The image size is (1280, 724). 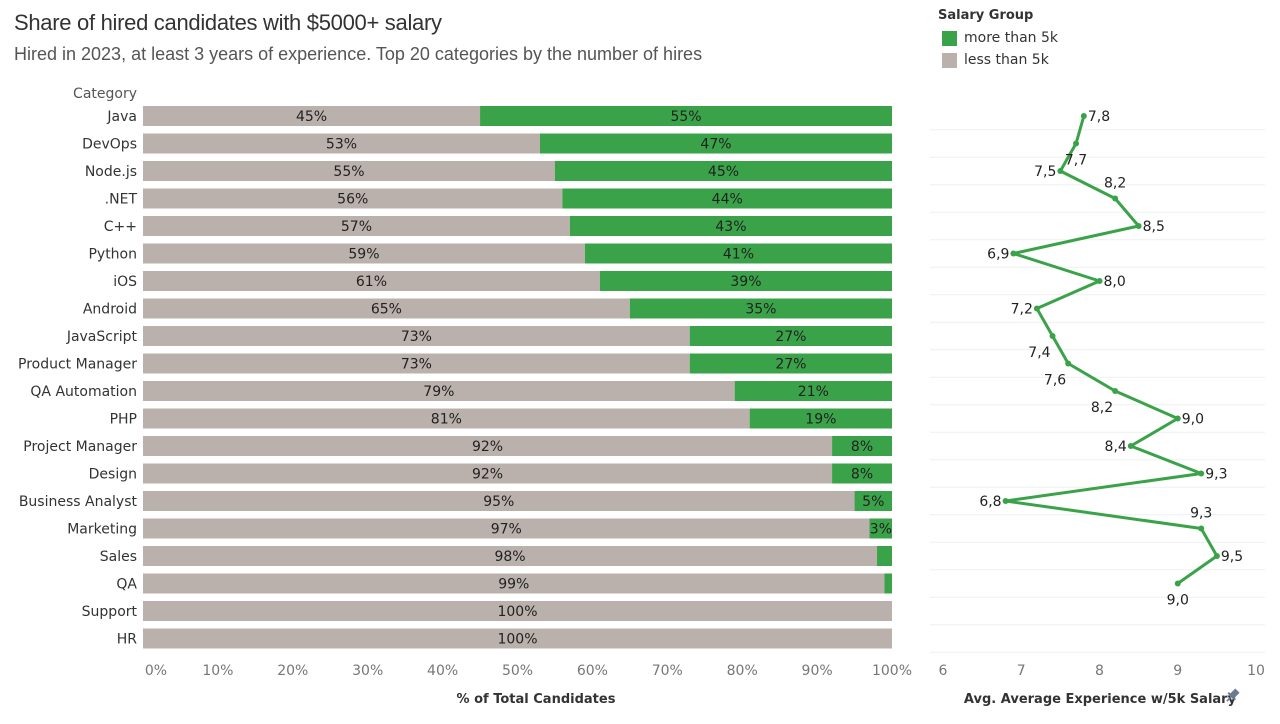 I want to click on bar-data-label: 57%, so click(x=356, y=227).